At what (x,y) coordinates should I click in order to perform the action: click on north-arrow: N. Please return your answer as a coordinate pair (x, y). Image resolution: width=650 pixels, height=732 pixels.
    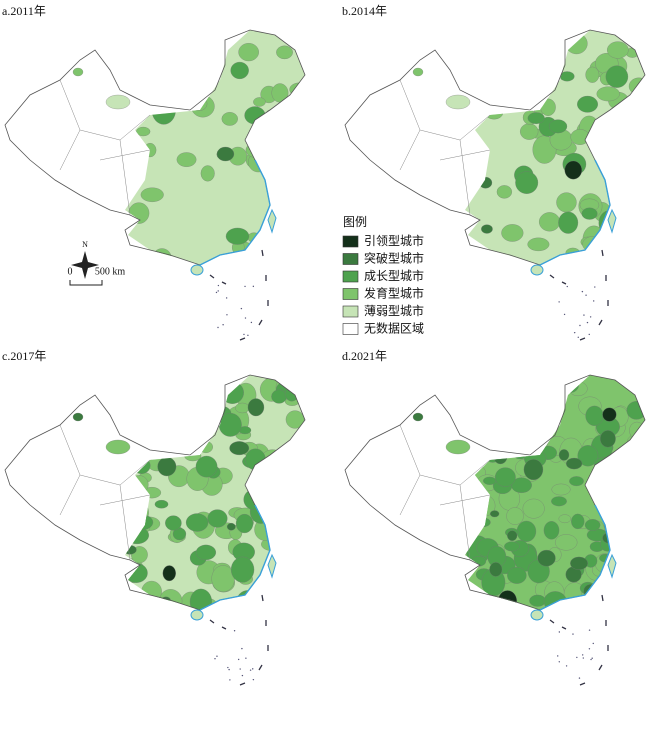
    Looking at the image, I should click on (85, 259).